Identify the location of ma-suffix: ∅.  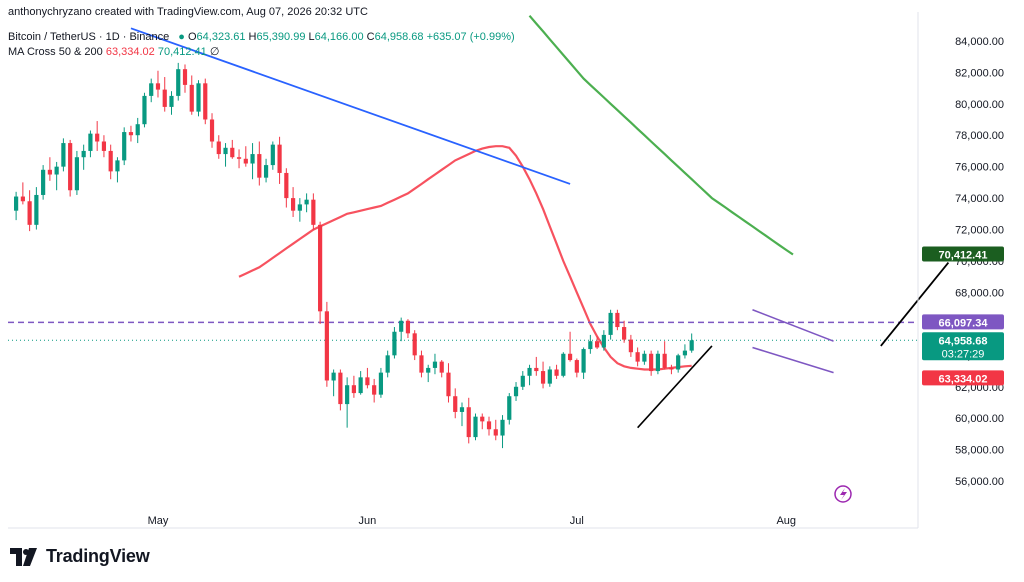
(214, 52).